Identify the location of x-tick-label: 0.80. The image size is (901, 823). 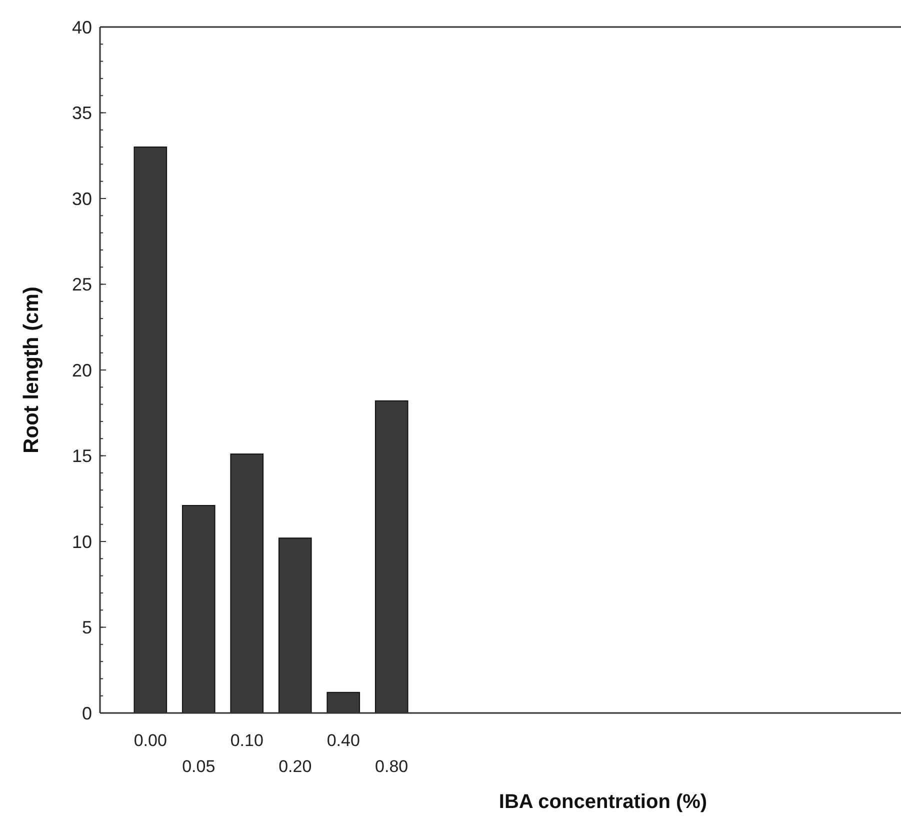
(391, 766).